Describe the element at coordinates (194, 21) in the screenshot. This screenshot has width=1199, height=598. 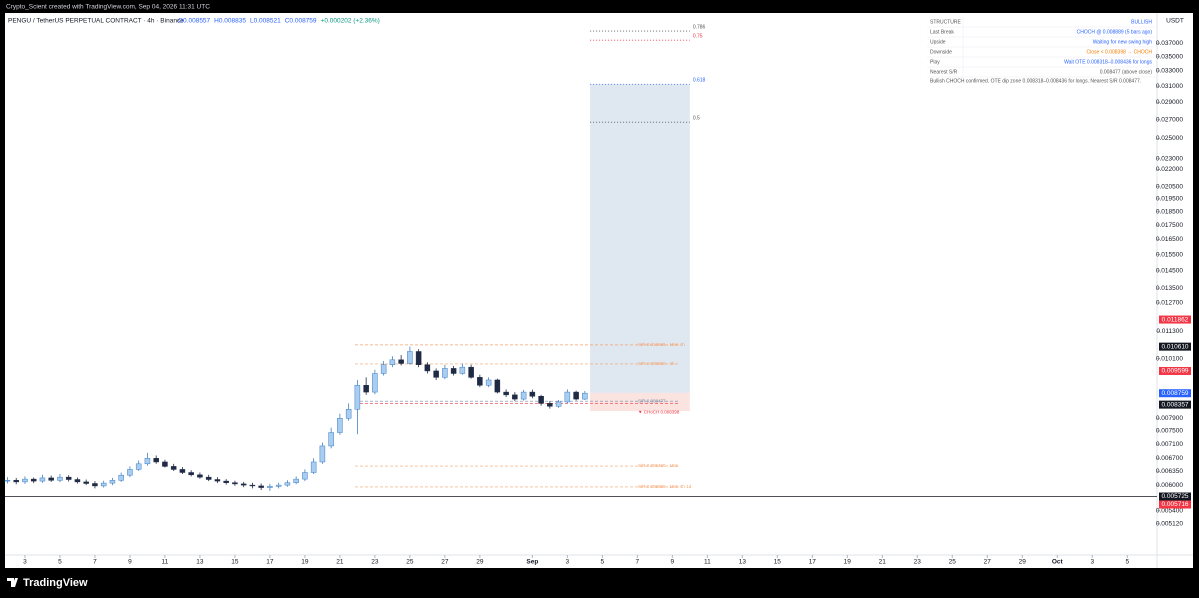
I see `ohlc-value: O0.008557` at that location.